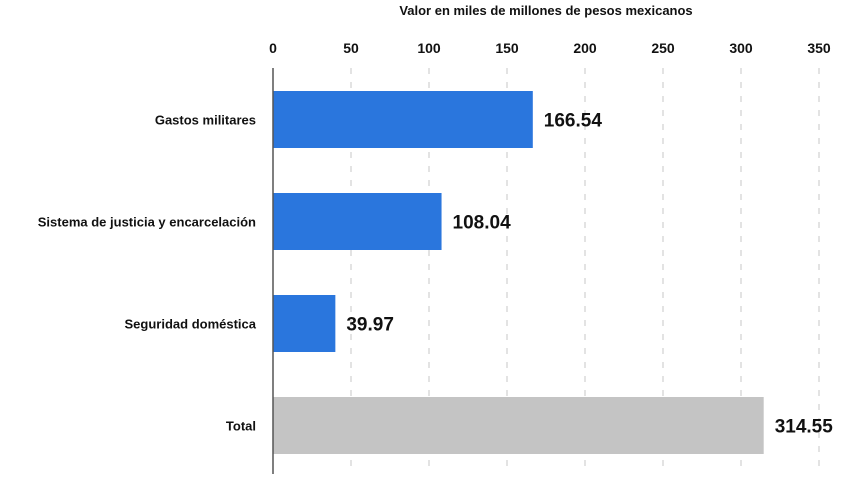 The width and height of the screenshot is (843, 484). What do you see at coordinates (550, 48) in the screenshot?
I see `x-axis-ticks: 0 50 100 150 200 250 300 350` at bounding box center [550, 48].